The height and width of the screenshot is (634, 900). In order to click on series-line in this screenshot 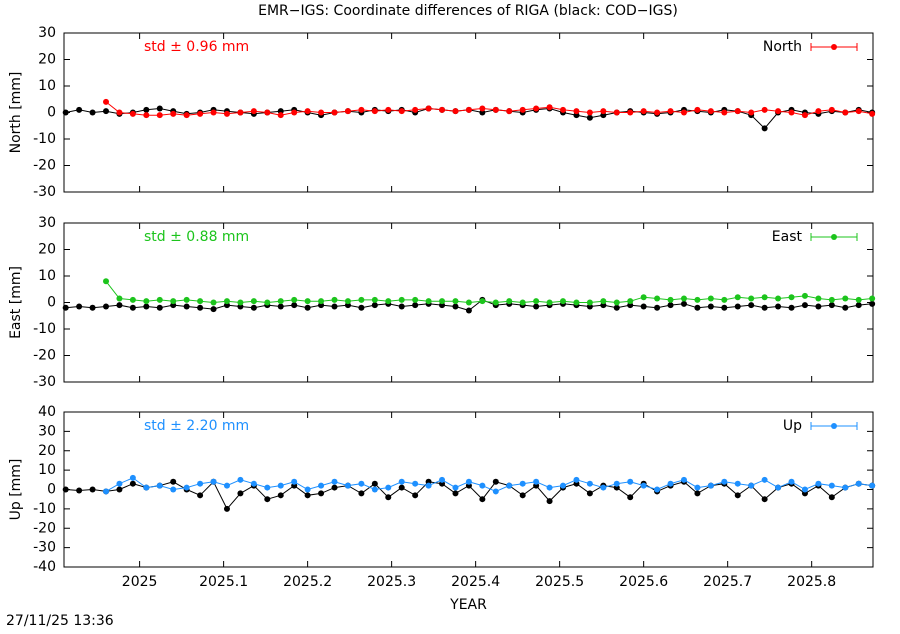, I will do `click(489, 108)`.